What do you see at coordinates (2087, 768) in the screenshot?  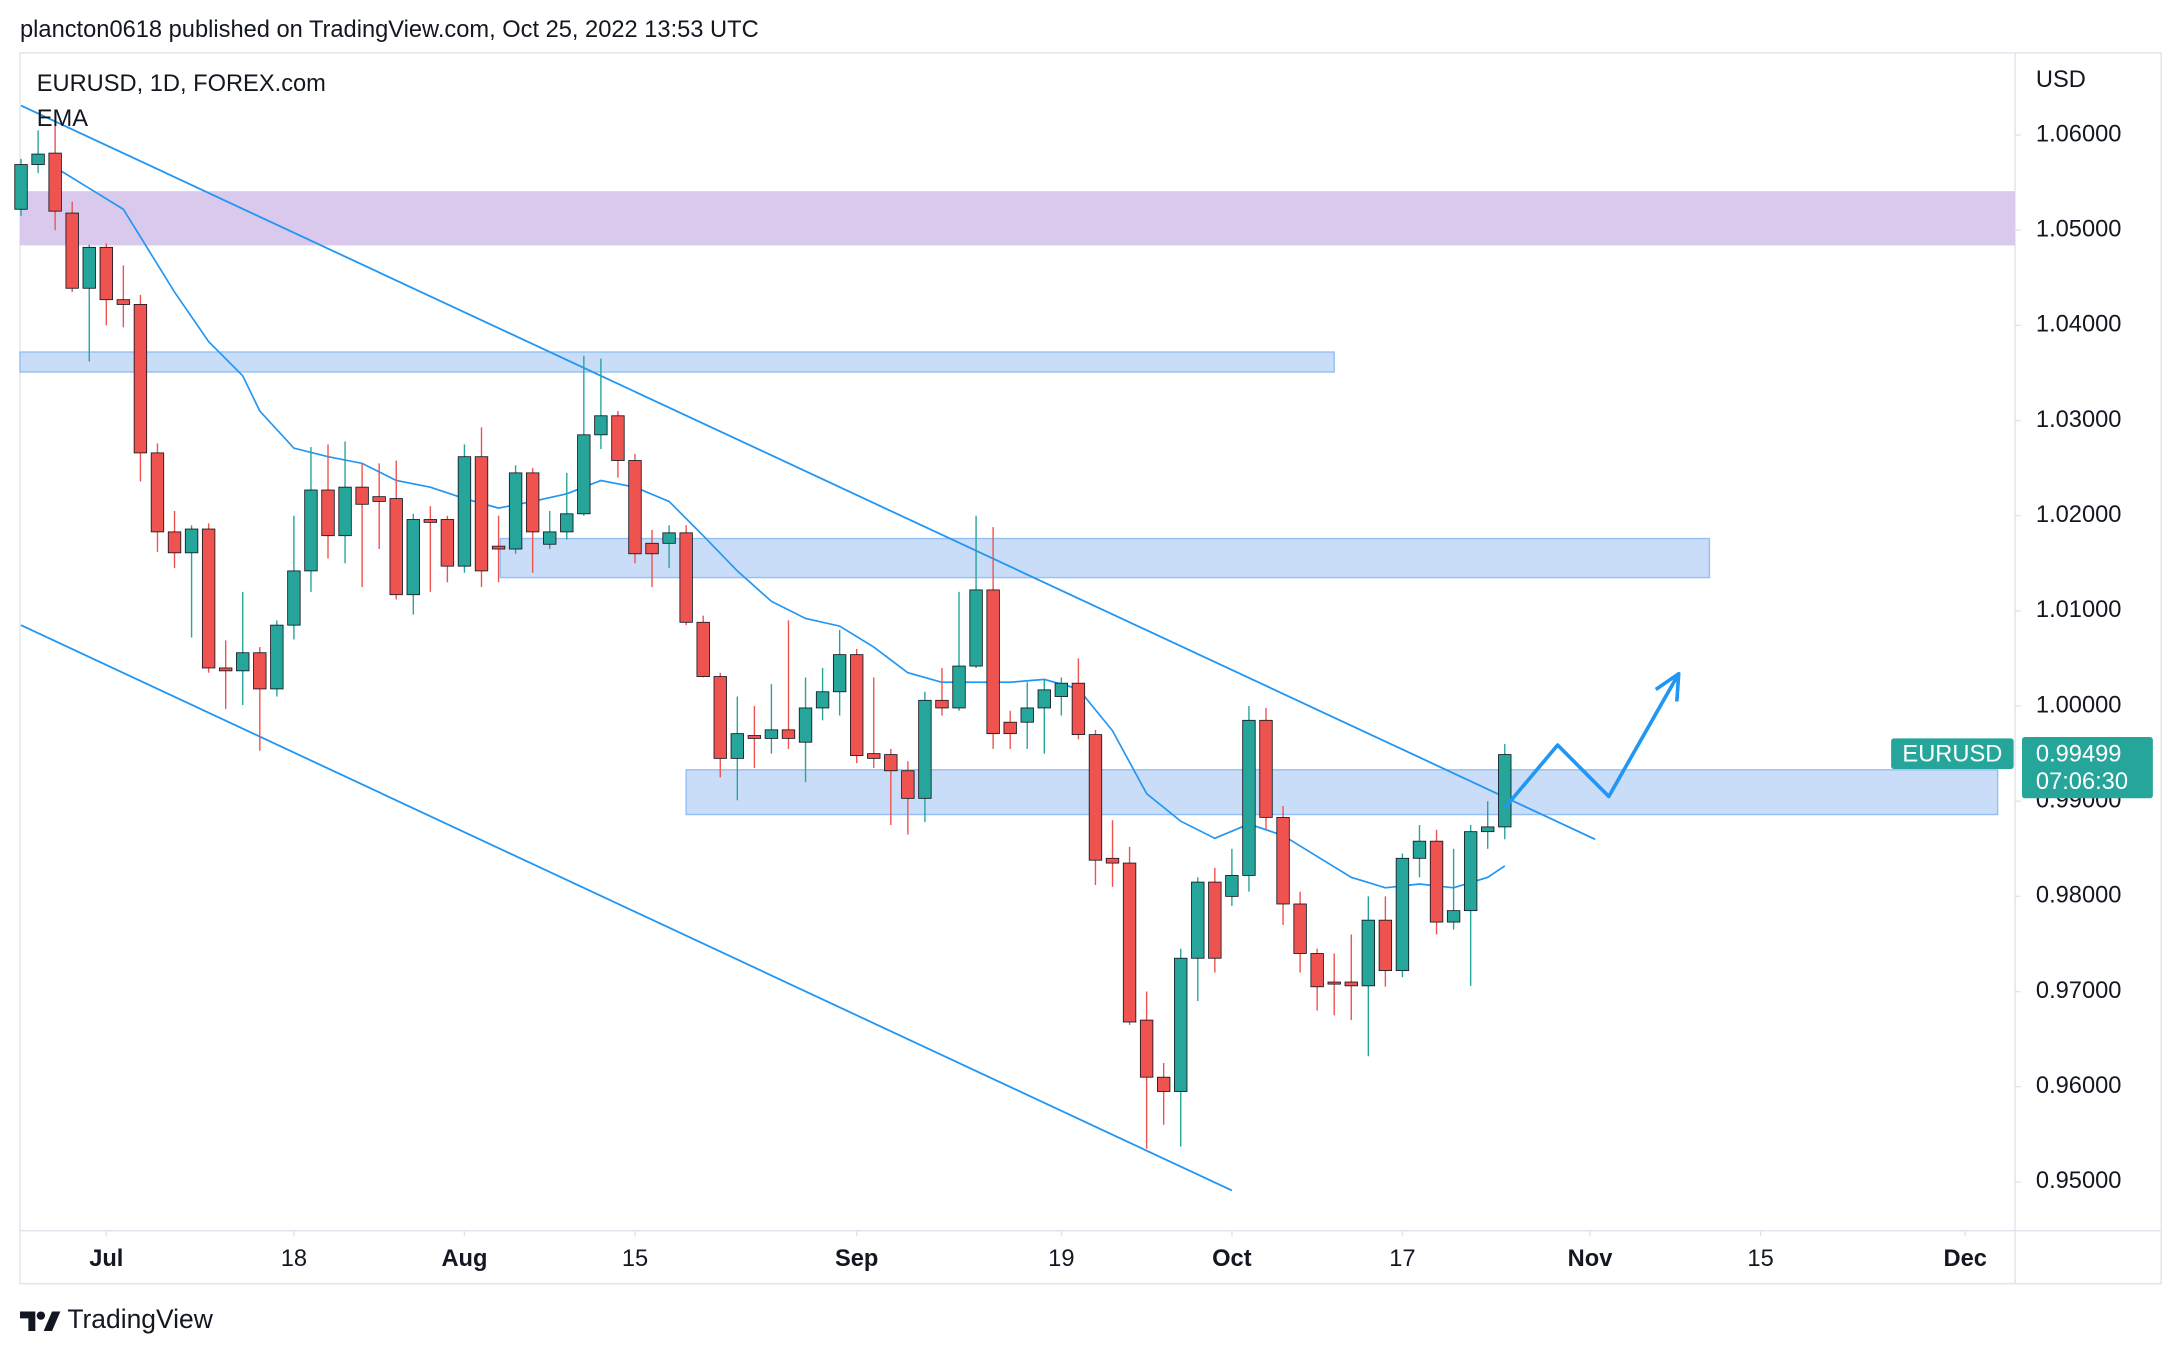 I see `last-price-box` at bounding box center [2087, 768].